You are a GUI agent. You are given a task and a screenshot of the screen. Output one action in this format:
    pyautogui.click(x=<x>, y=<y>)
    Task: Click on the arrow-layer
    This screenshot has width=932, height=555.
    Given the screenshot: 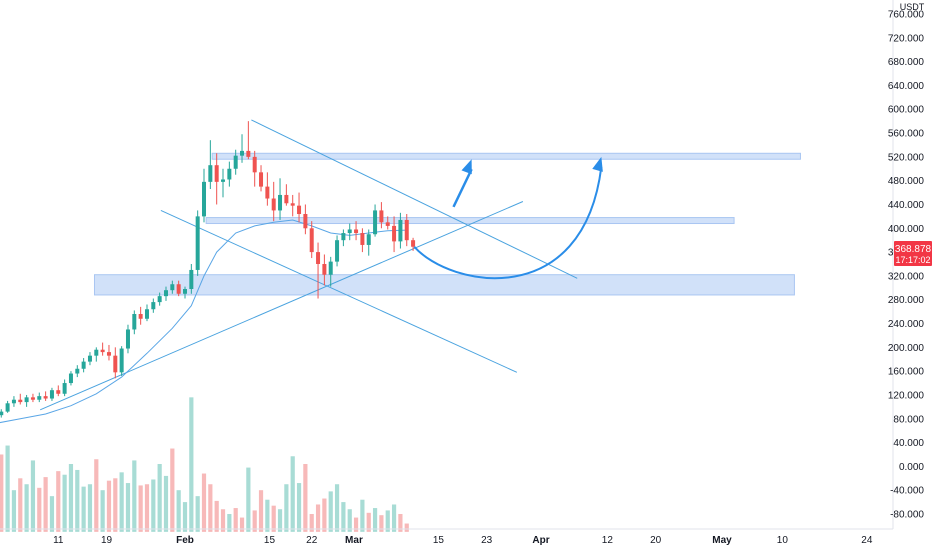 What is the action you would take?
    pyautogui.click(x=508, y=218)
    